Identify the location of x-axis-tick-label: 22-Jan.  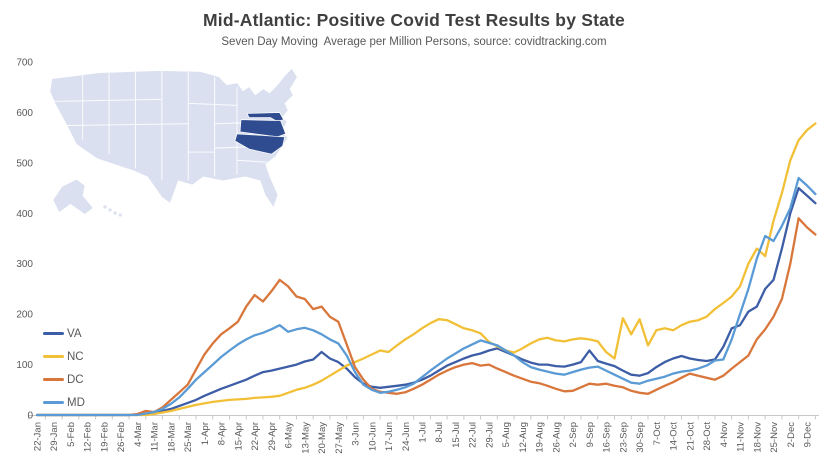
(38, 436).